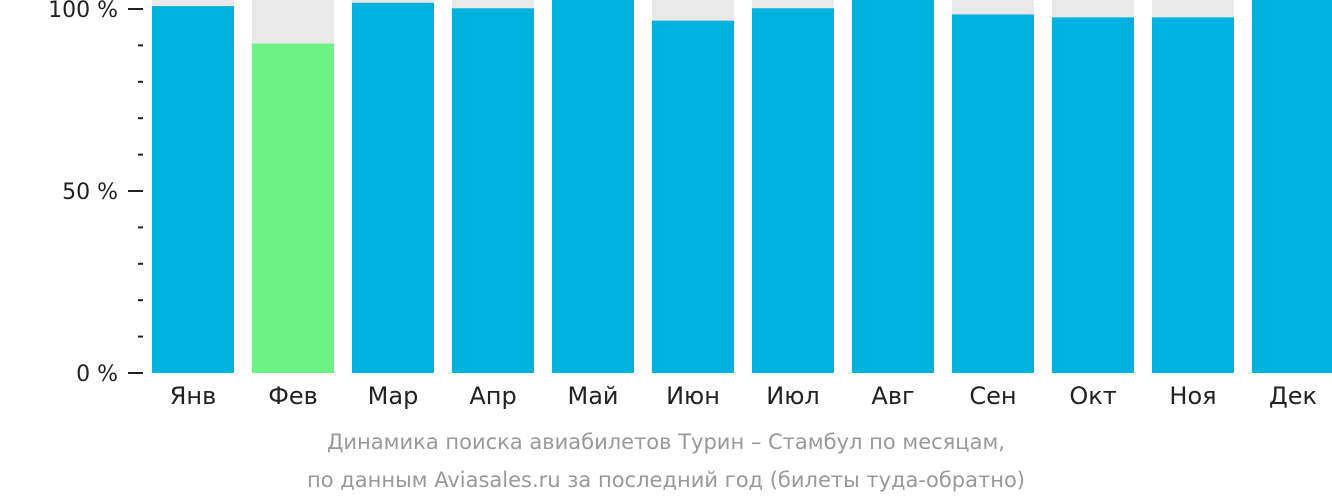 This screenshot has width=1332, height=502. What do you see at coordinates (892, 396) in the screenshot?
I see `x-tick-label: Авг` at bounding box center [892, 396].